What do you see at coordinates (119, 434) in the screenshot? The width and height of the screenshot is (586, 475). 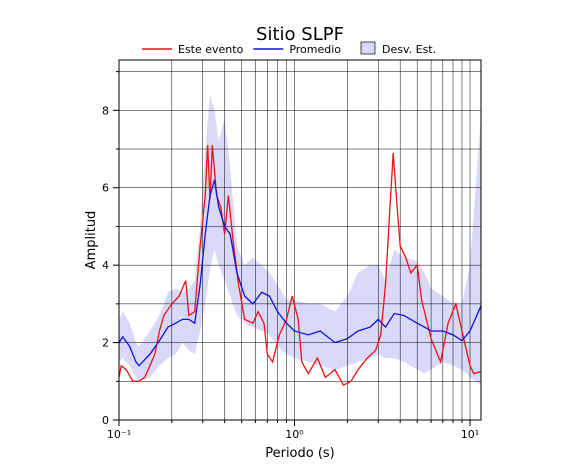 I see `x-tick-label: 10⁻¹` at bounding box center [119, 434].